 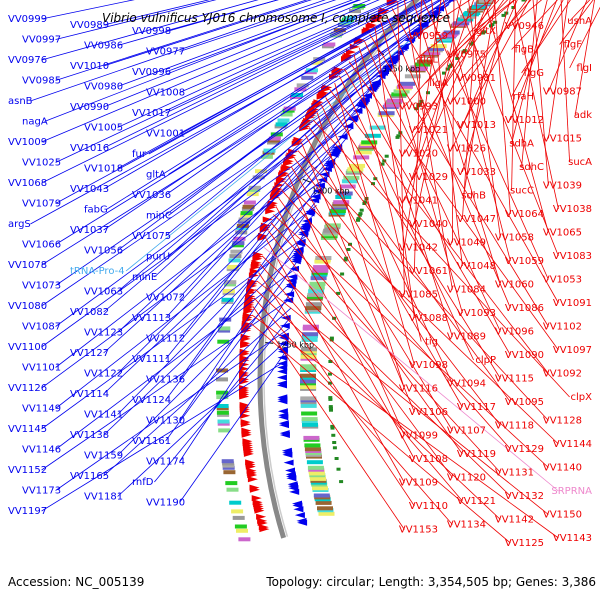 I want to click on gene-label-vv1015: VV1015, so click(x=562, y=139).